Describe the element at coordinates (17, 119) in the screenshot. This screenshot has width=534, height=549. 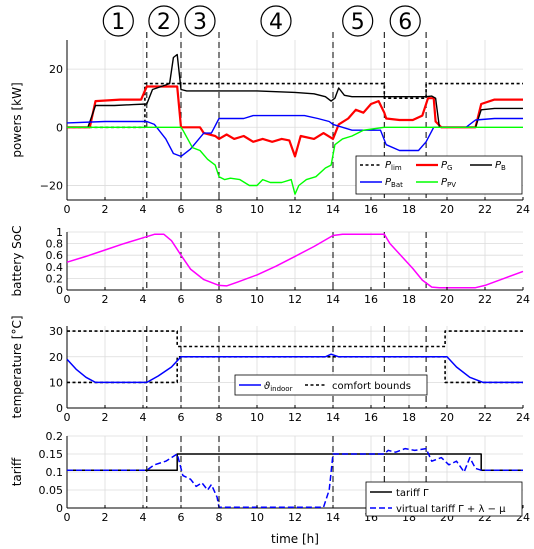
I see `y-axis-label: powers [kW]` at that location.